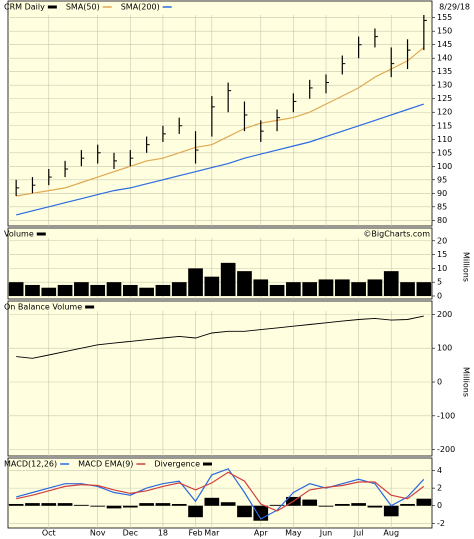 This screenshot has width=474, height=539. I want to click on y-tick-label: 140, so click(444, 58).